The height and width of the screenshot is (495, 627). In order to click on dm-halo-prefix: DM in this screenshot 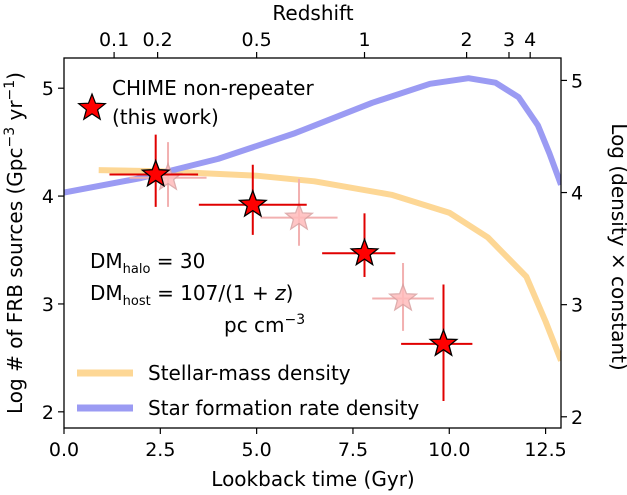, I will do `click(106, 261)`.